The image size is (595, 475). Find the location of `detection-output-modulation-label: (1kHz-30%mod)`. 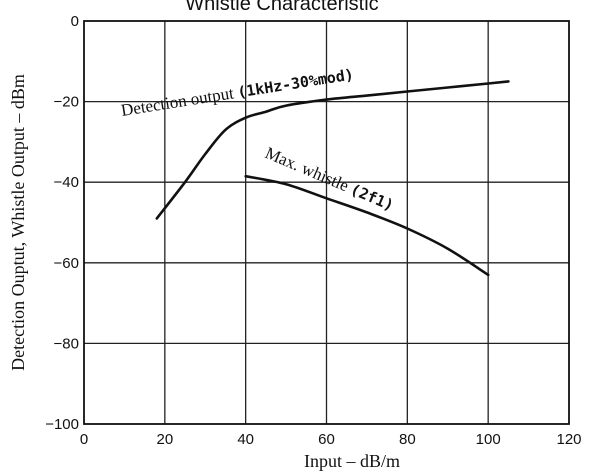

detection-output-modulation-label: (1kHz-30%mod) is located at coordinates (295, 83).